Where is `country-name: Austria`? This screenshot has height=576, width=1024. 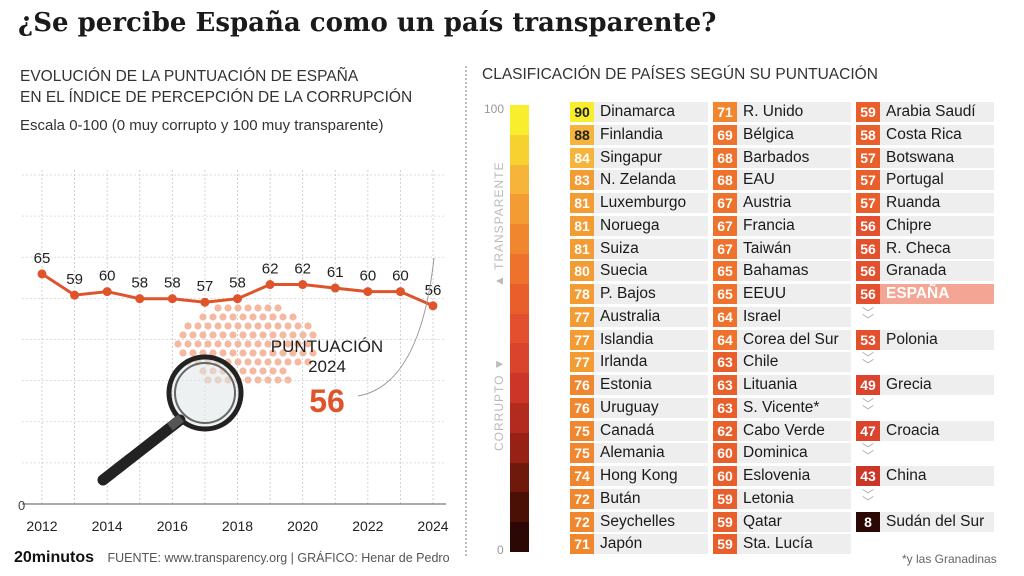
country-name: Austria is located at coordinates (767, 202).